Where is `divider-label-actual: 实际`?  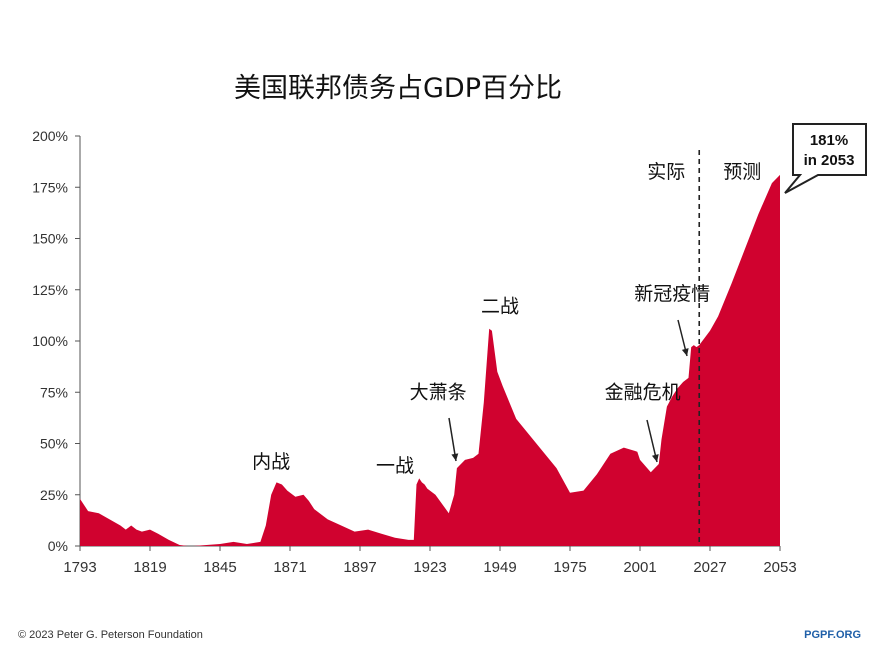 divider-label-actual: 实际 is located at coordinates (666, 172).